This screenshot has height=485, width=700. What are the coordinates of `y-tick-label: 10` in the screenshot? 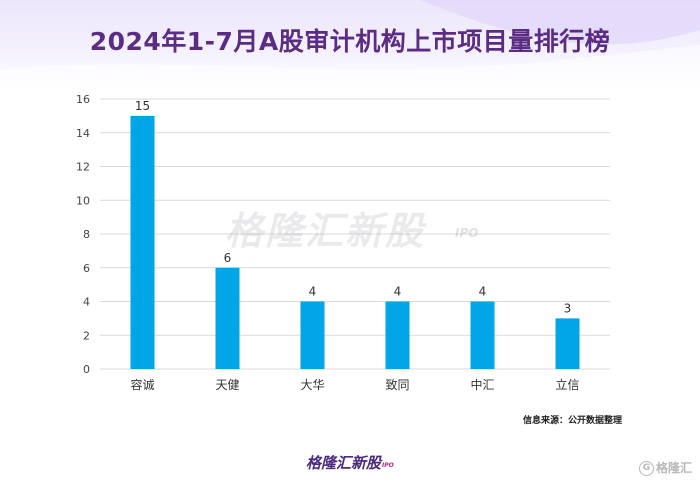 It's located at (83, 200).